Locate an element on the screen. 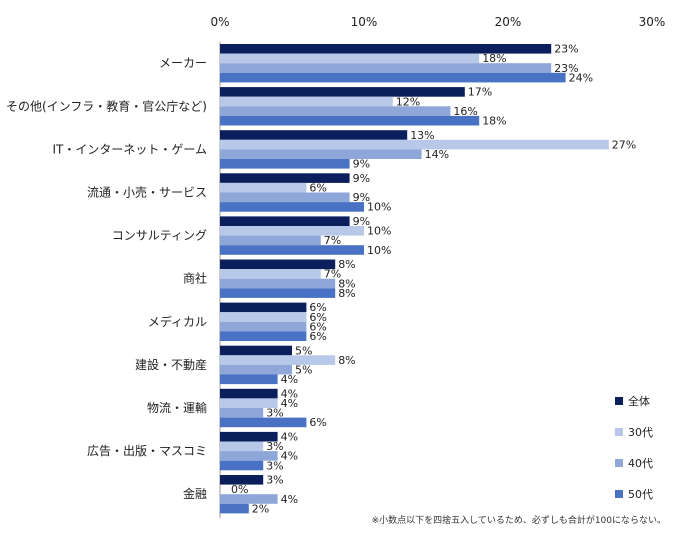 This screenshot has height=534, width=674. data-label: 5% is located at coordinates (303, 350).